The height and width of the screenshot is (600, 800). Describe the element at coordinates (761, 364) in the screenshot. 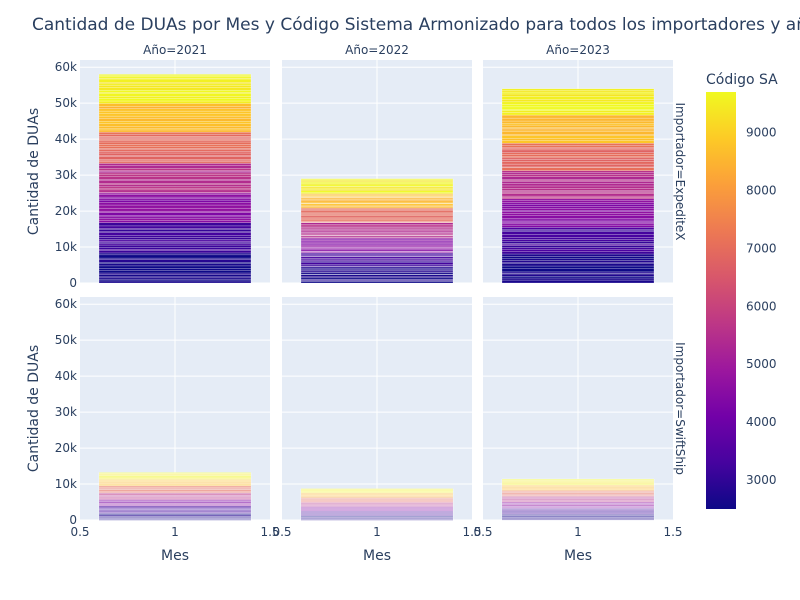

I see `colorbar-tick-label: 5000` at that location.